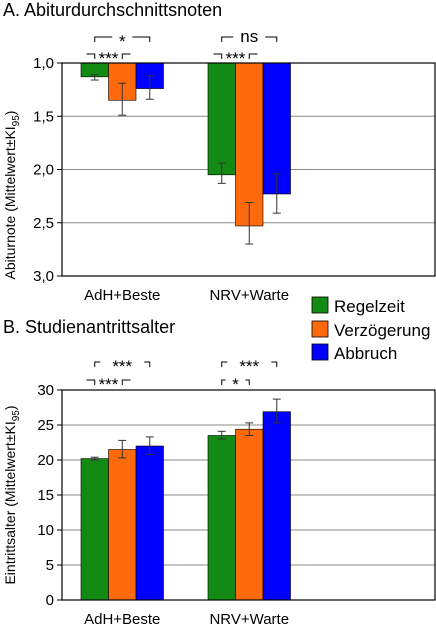 The image size is (436, 625). I want to click on y-tick-label: 5, so click(50, 565).